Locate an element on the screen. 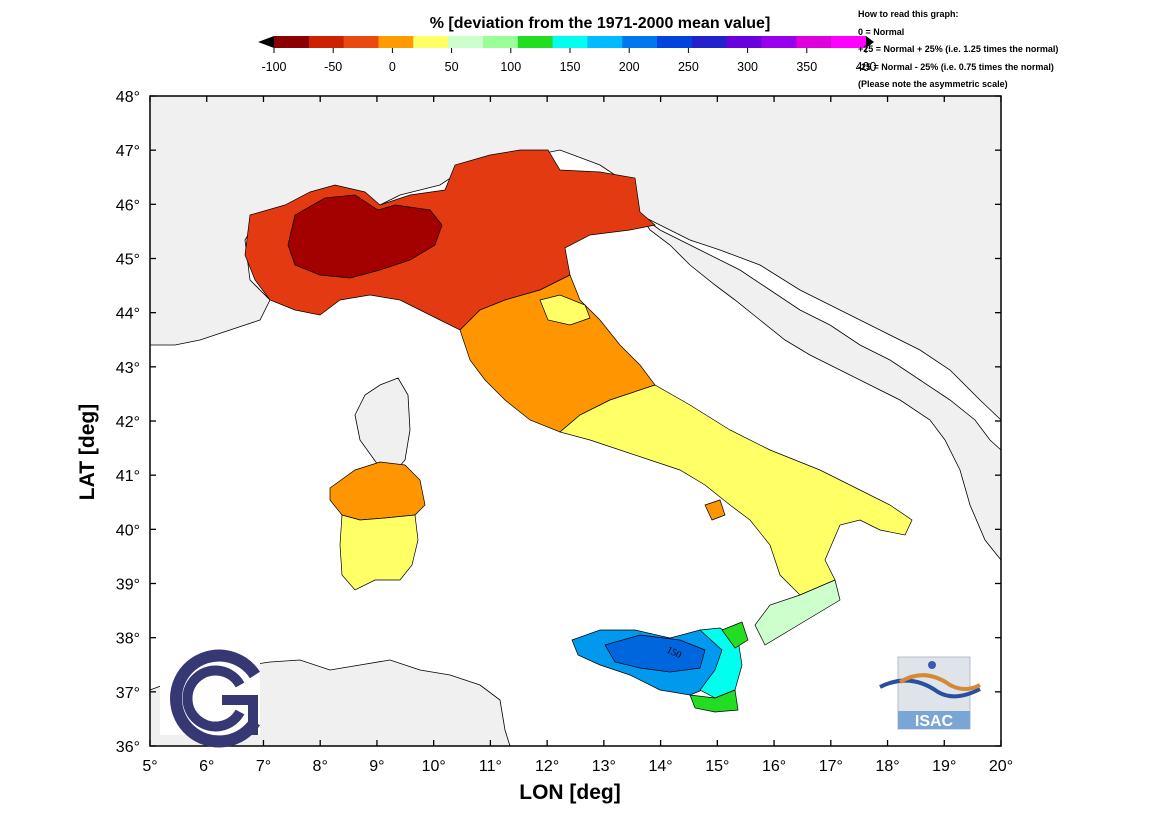 The height and width of the screenshot is (826, 1169). colorbar-tick-label: 50 is located at coordinates (452, 67).